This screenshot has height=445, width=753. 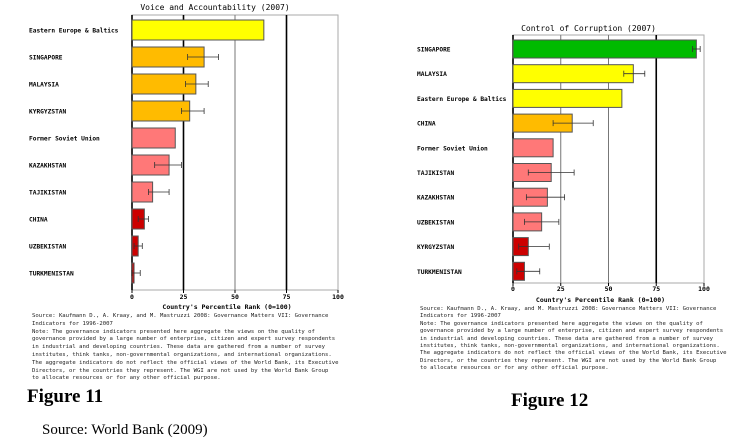 What do you see at coordinates (65, 396) in the screenshot?
I see `figure-11-caption: Figure 11` at bounding box center [65, 396].